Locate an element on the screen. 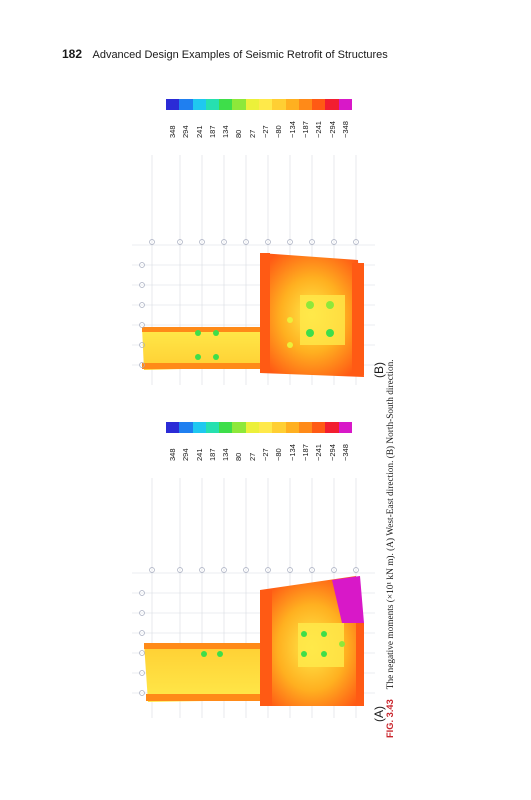 Image resolution: width=531 pixels, height=800 pixels. legend-bar-a is located at coordinates (259, 427).